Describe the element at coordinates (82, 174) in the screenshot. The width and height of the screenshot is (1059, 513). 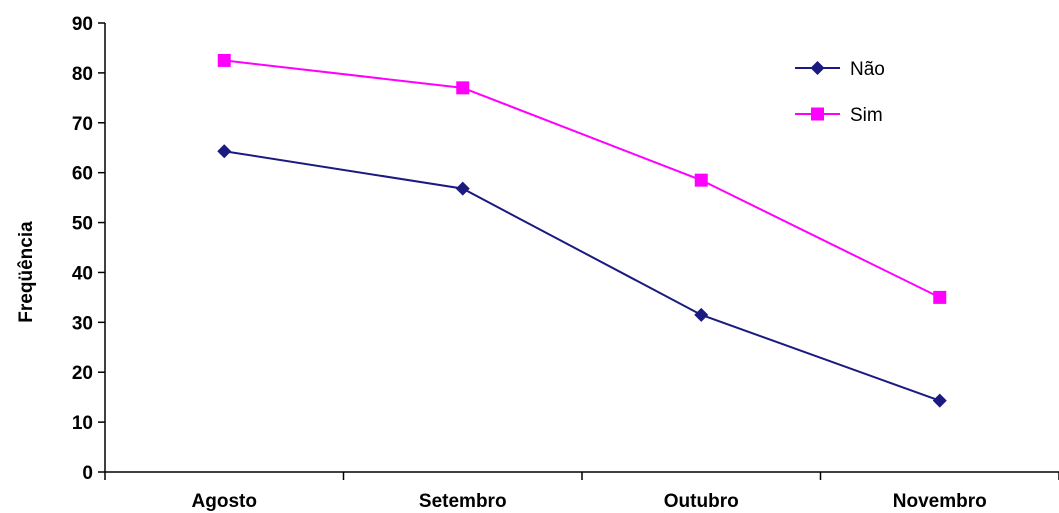
I see `y-tick-label: 60` at that location.